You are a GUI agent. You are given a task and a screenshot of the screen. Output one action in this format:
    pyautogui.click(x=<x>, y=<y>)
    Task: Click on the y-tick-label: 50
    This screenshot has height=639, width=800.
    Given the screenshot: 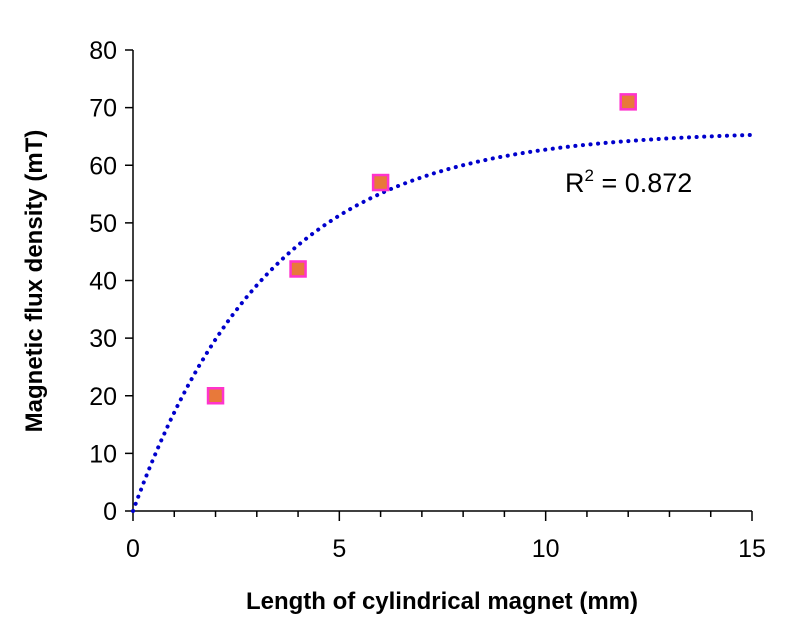 What is the action you would take?
    pyautogui.click(x=103, y=224)
    